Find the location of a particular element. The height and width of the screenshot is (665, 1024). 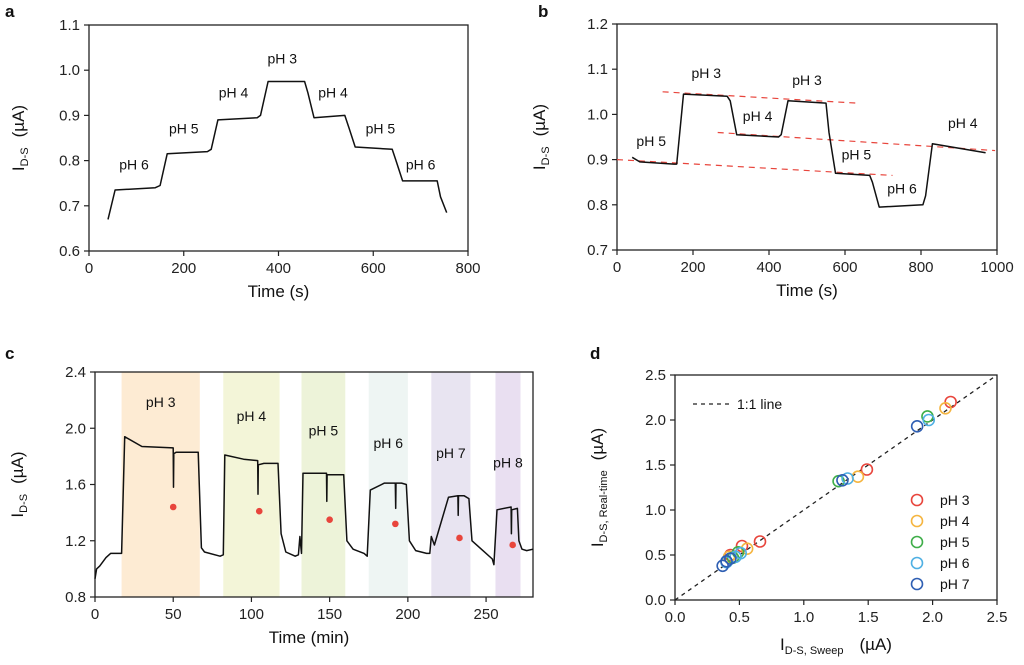

y-tick-label: 1.2 is located at coordinates (597, 24).